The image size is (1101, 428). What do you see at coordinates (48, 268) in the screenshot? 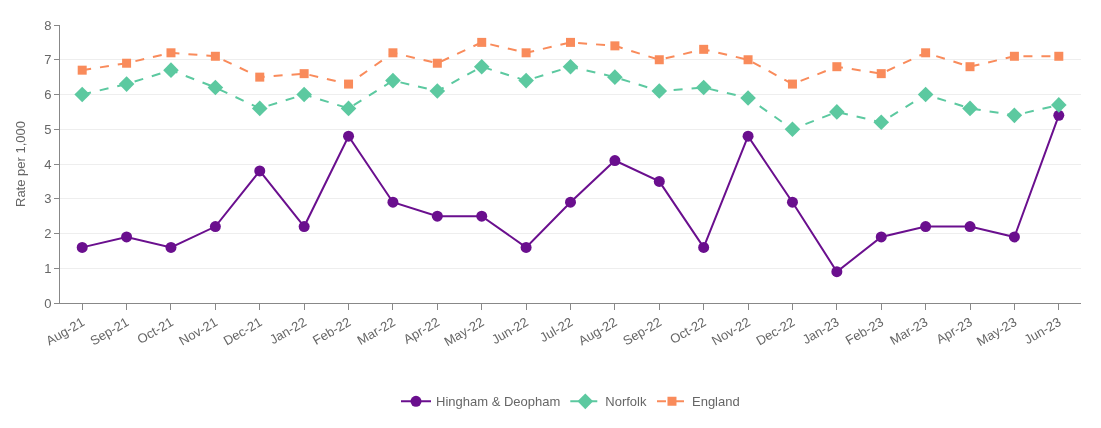
I see `y-tick-label: 1` at bounding box center [48, 268].